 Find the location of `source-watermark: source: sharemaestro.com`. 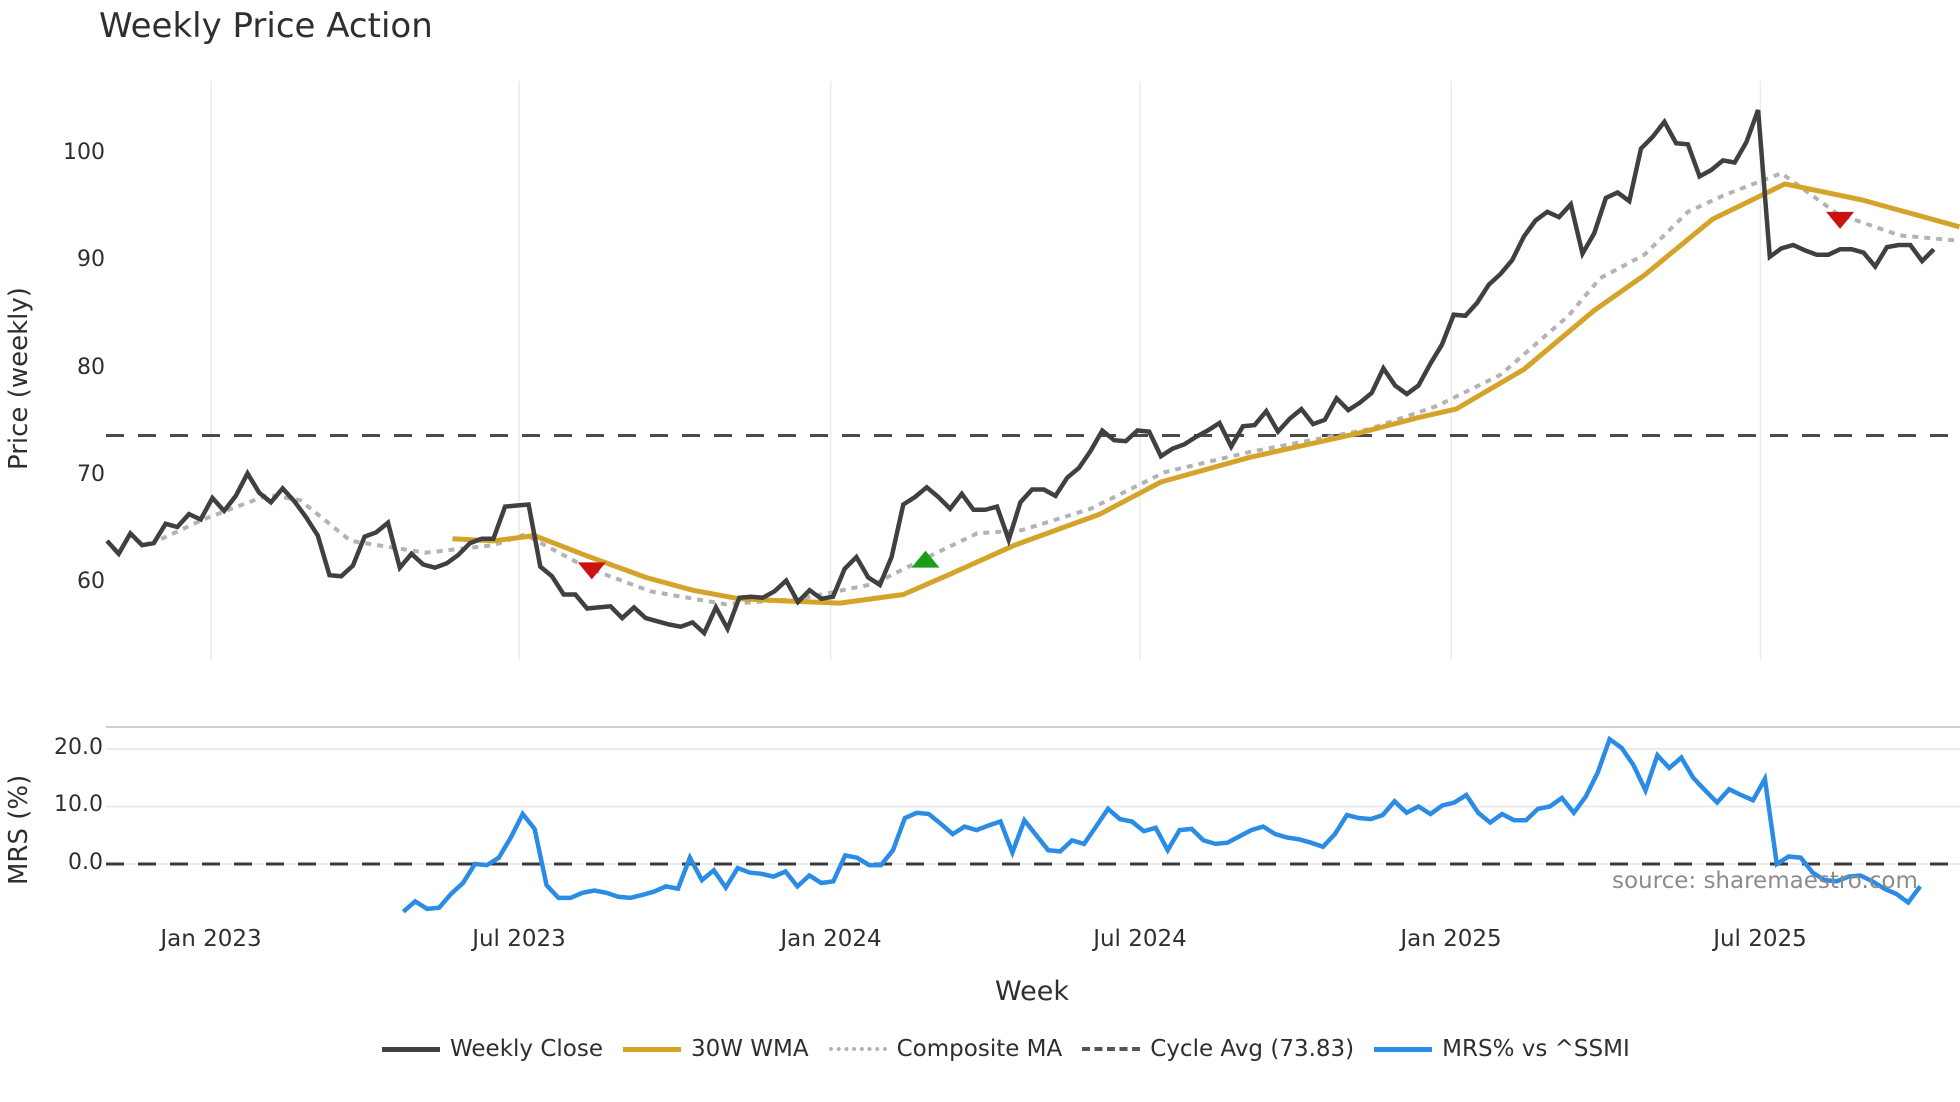

source-watermark: source: sharemaestro.com is located at coordinates (1765, 881).